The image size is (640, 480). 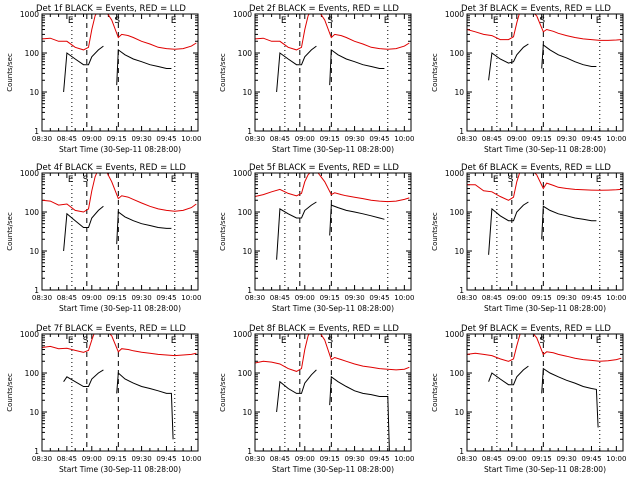 What do you see at coordinates (536, 168) in the screenshot?
I see `panel-title: Det 6f BLACK = Events, RED = LLD` at bounding box center [536, 168].